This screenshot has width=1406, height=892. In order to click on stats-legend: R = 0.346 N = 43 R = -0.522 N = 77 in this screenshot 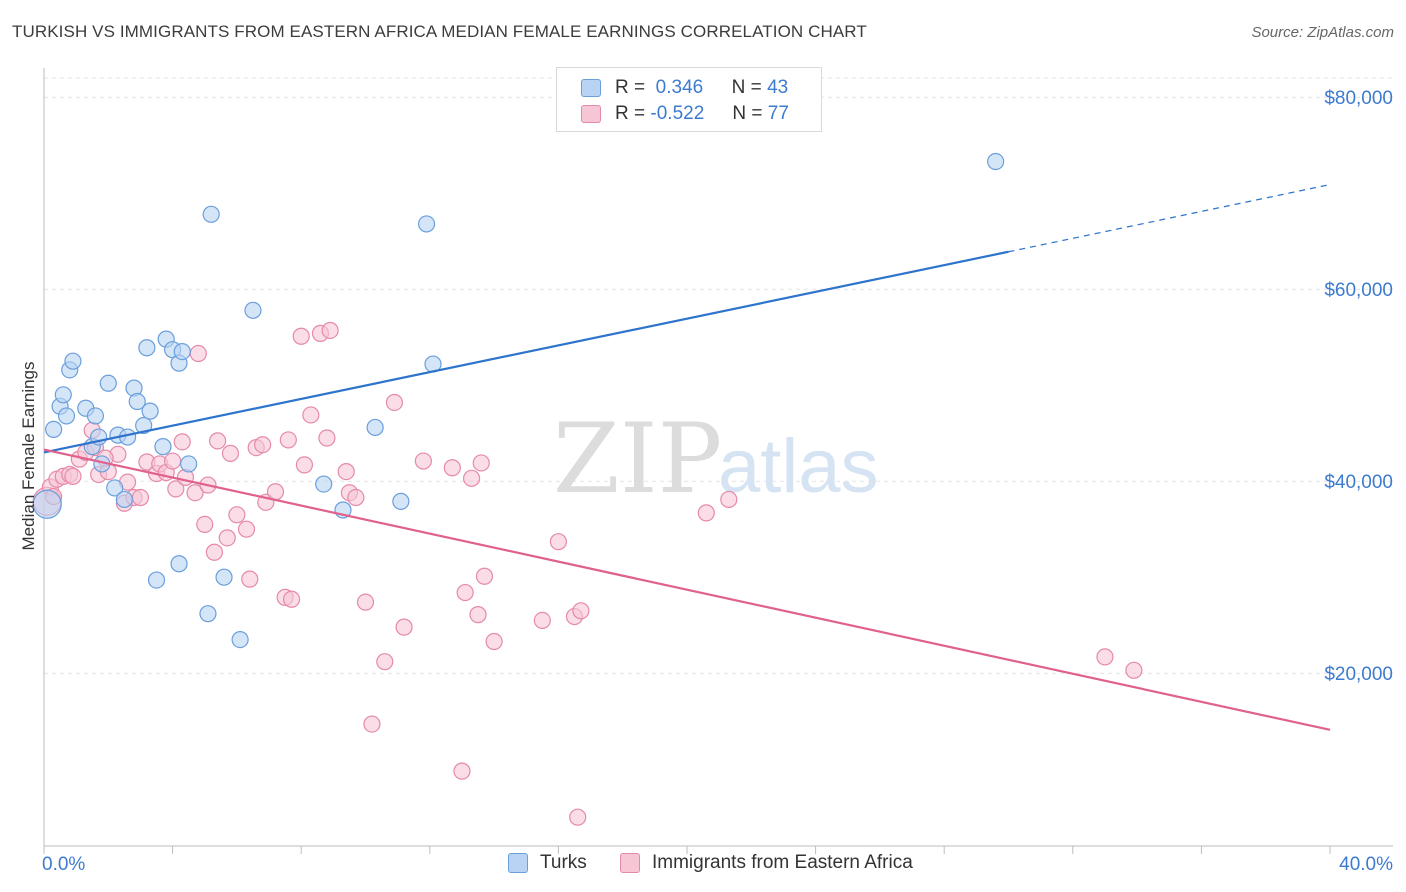, I will do `click(689, 99)`.